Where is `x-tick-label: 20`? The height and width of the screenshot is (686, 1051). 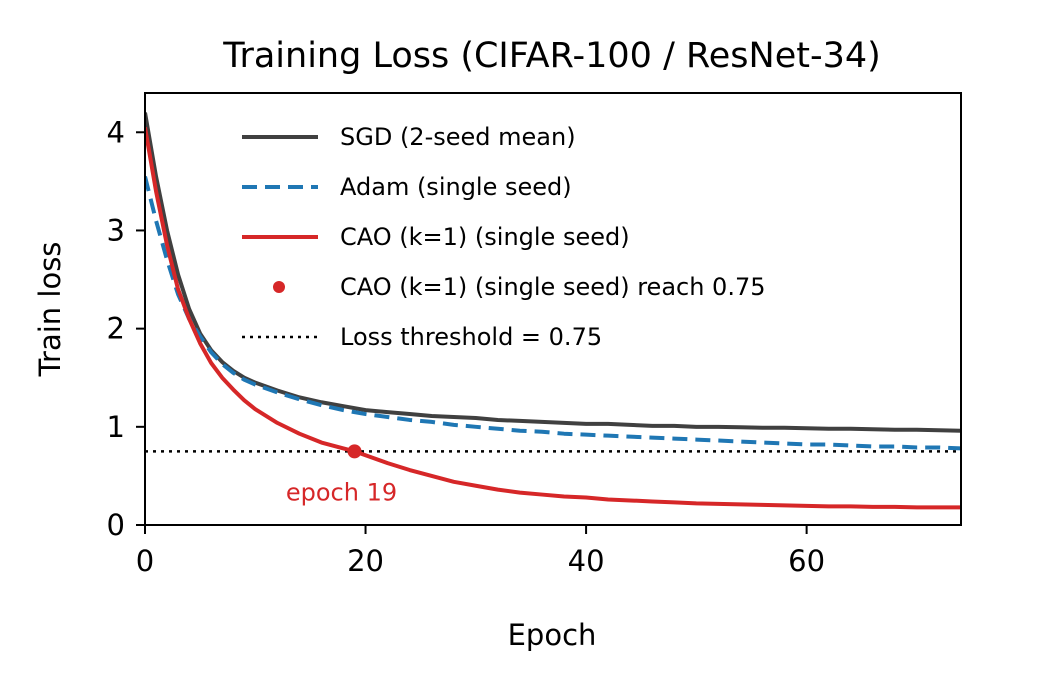 x-tick-label: 20 is located at coordinates (365, 561).